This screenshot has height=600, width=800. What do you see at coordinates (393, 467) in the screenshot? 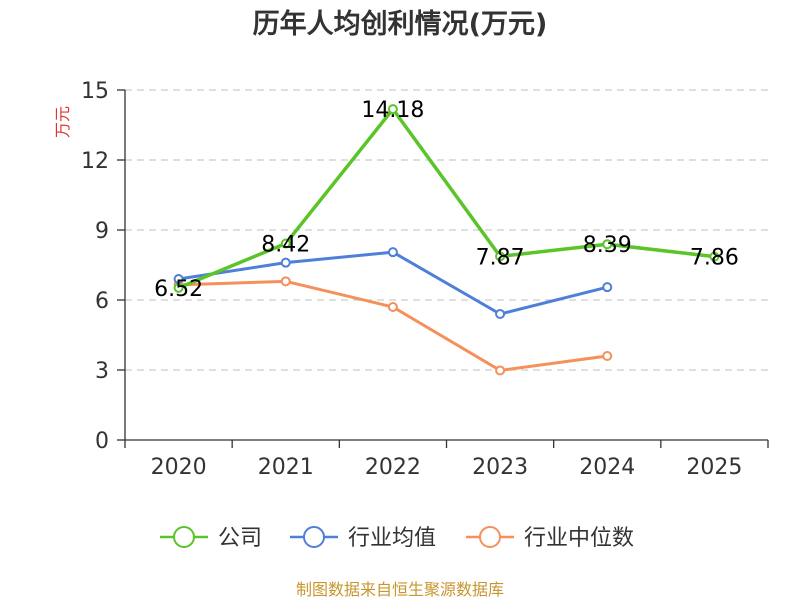
I see `x-tick-label: 2022` at bounding box center [393, 467].